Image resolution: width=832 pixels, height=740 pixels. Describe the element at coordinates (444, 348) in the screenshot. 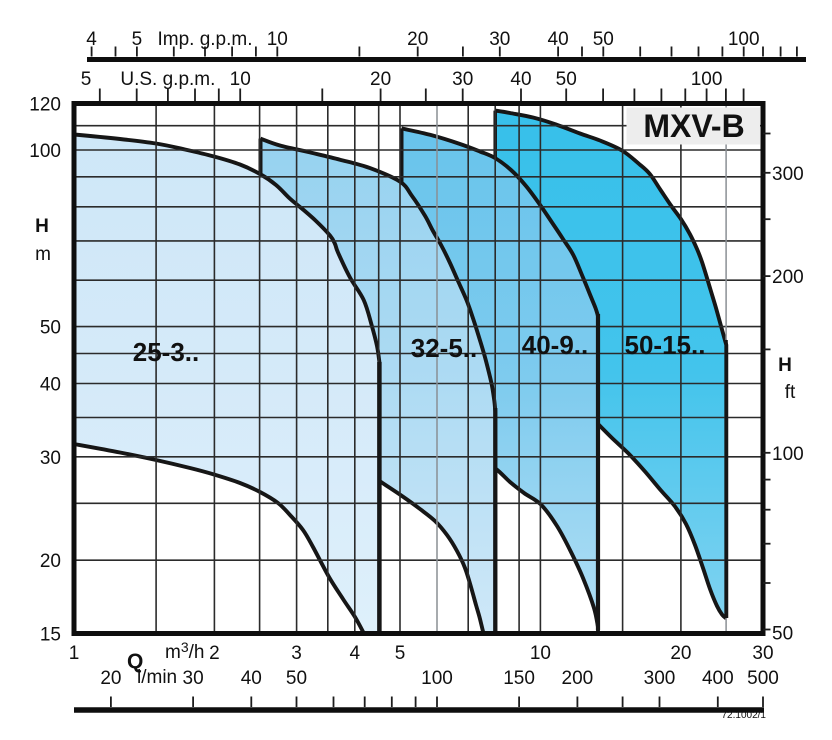

I see `svg-text: 32-5..` at that location.